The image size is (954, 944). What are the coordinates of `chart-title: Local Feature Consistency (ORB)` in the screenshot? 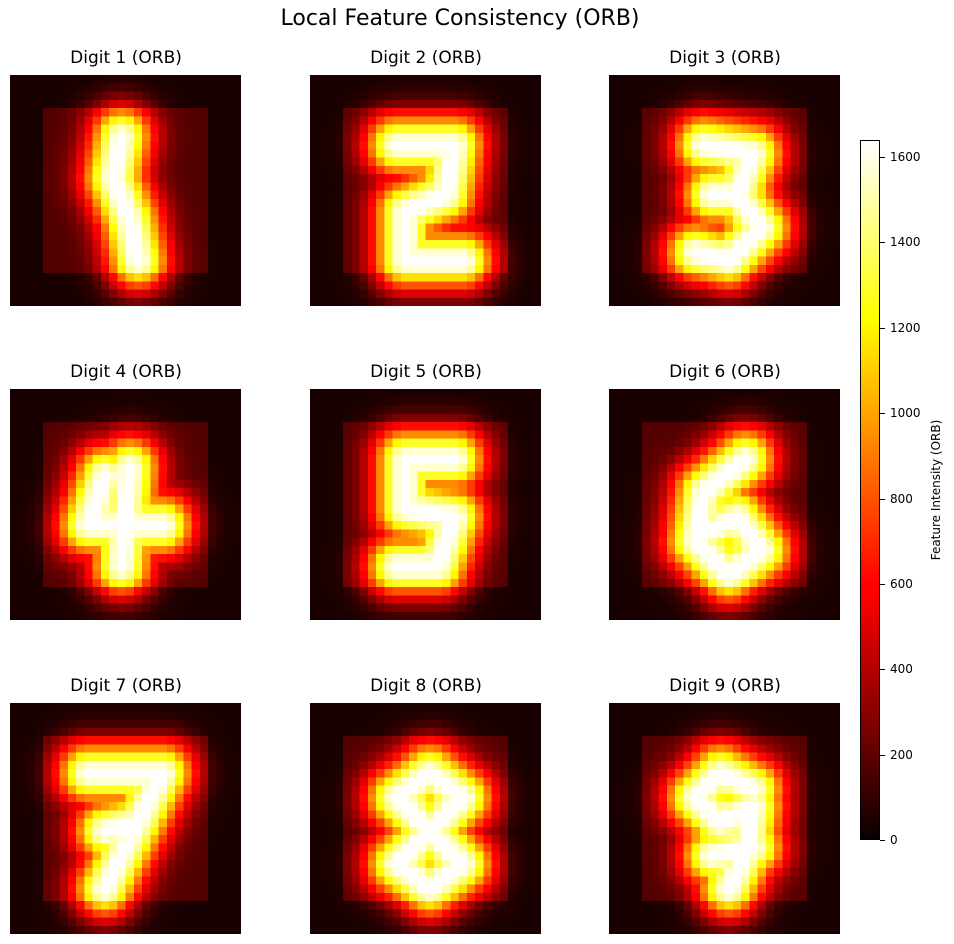 It's located at (460, 18).